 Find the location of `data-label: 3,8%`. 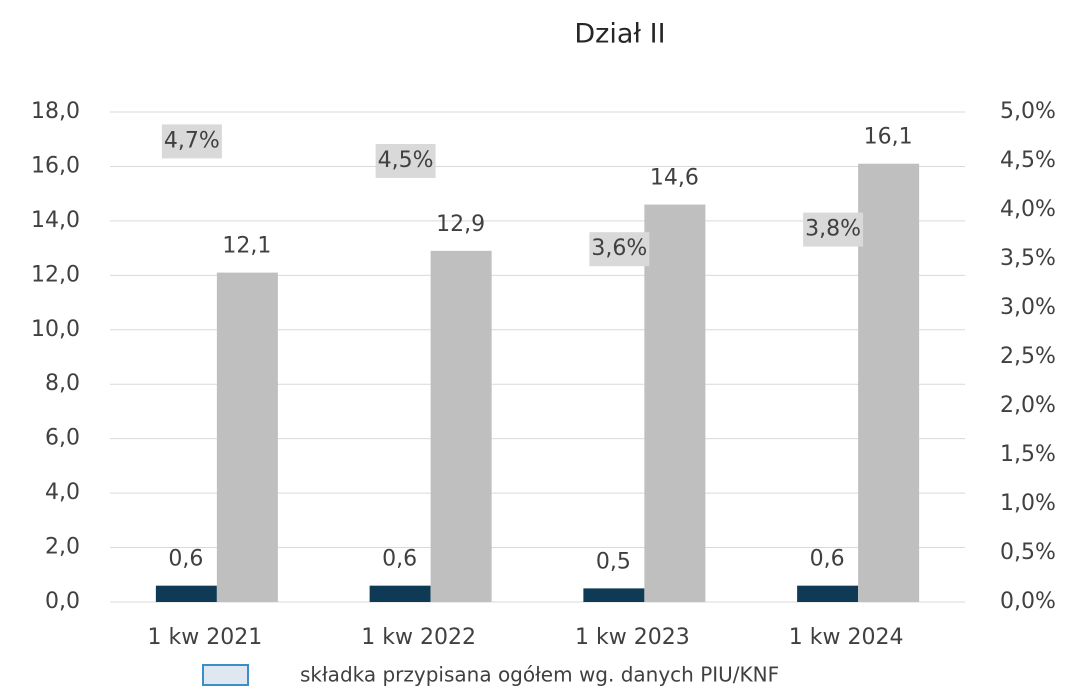

data-label: 3,8% is located at coordinates (833, 229).